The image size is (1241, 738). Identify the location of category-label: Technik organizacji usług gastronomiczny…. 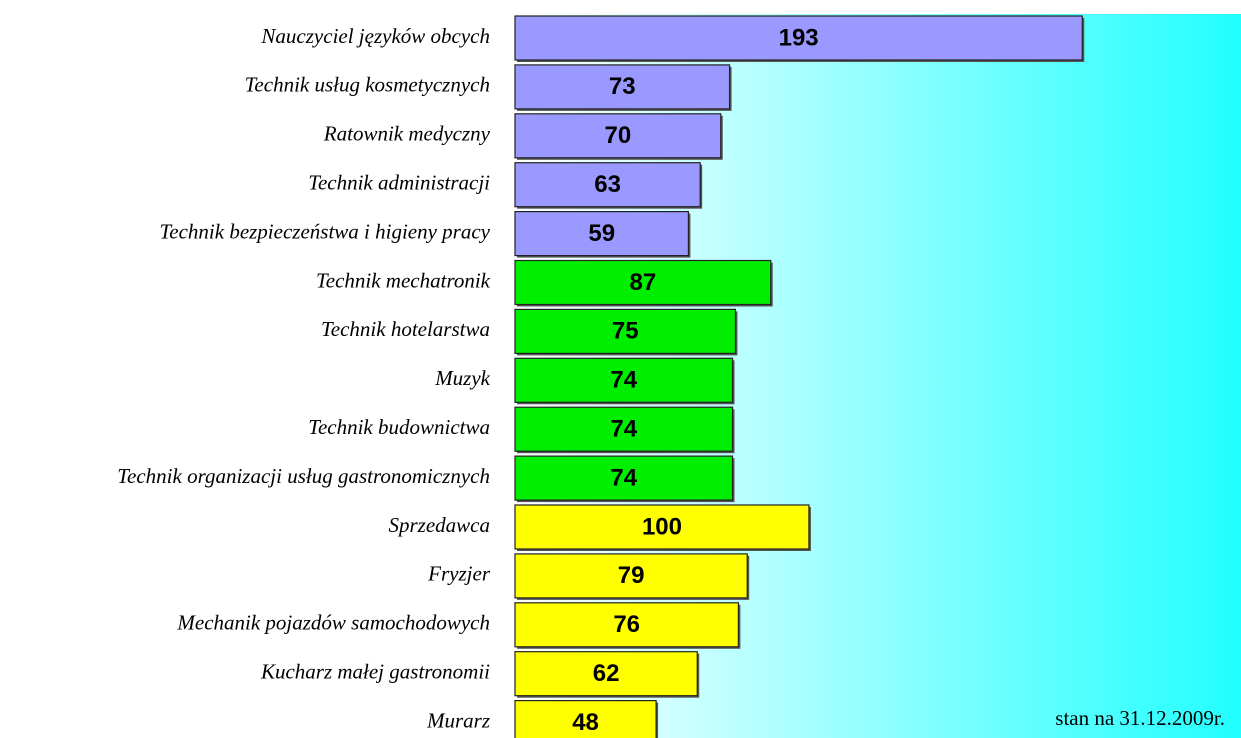
(303, 476).